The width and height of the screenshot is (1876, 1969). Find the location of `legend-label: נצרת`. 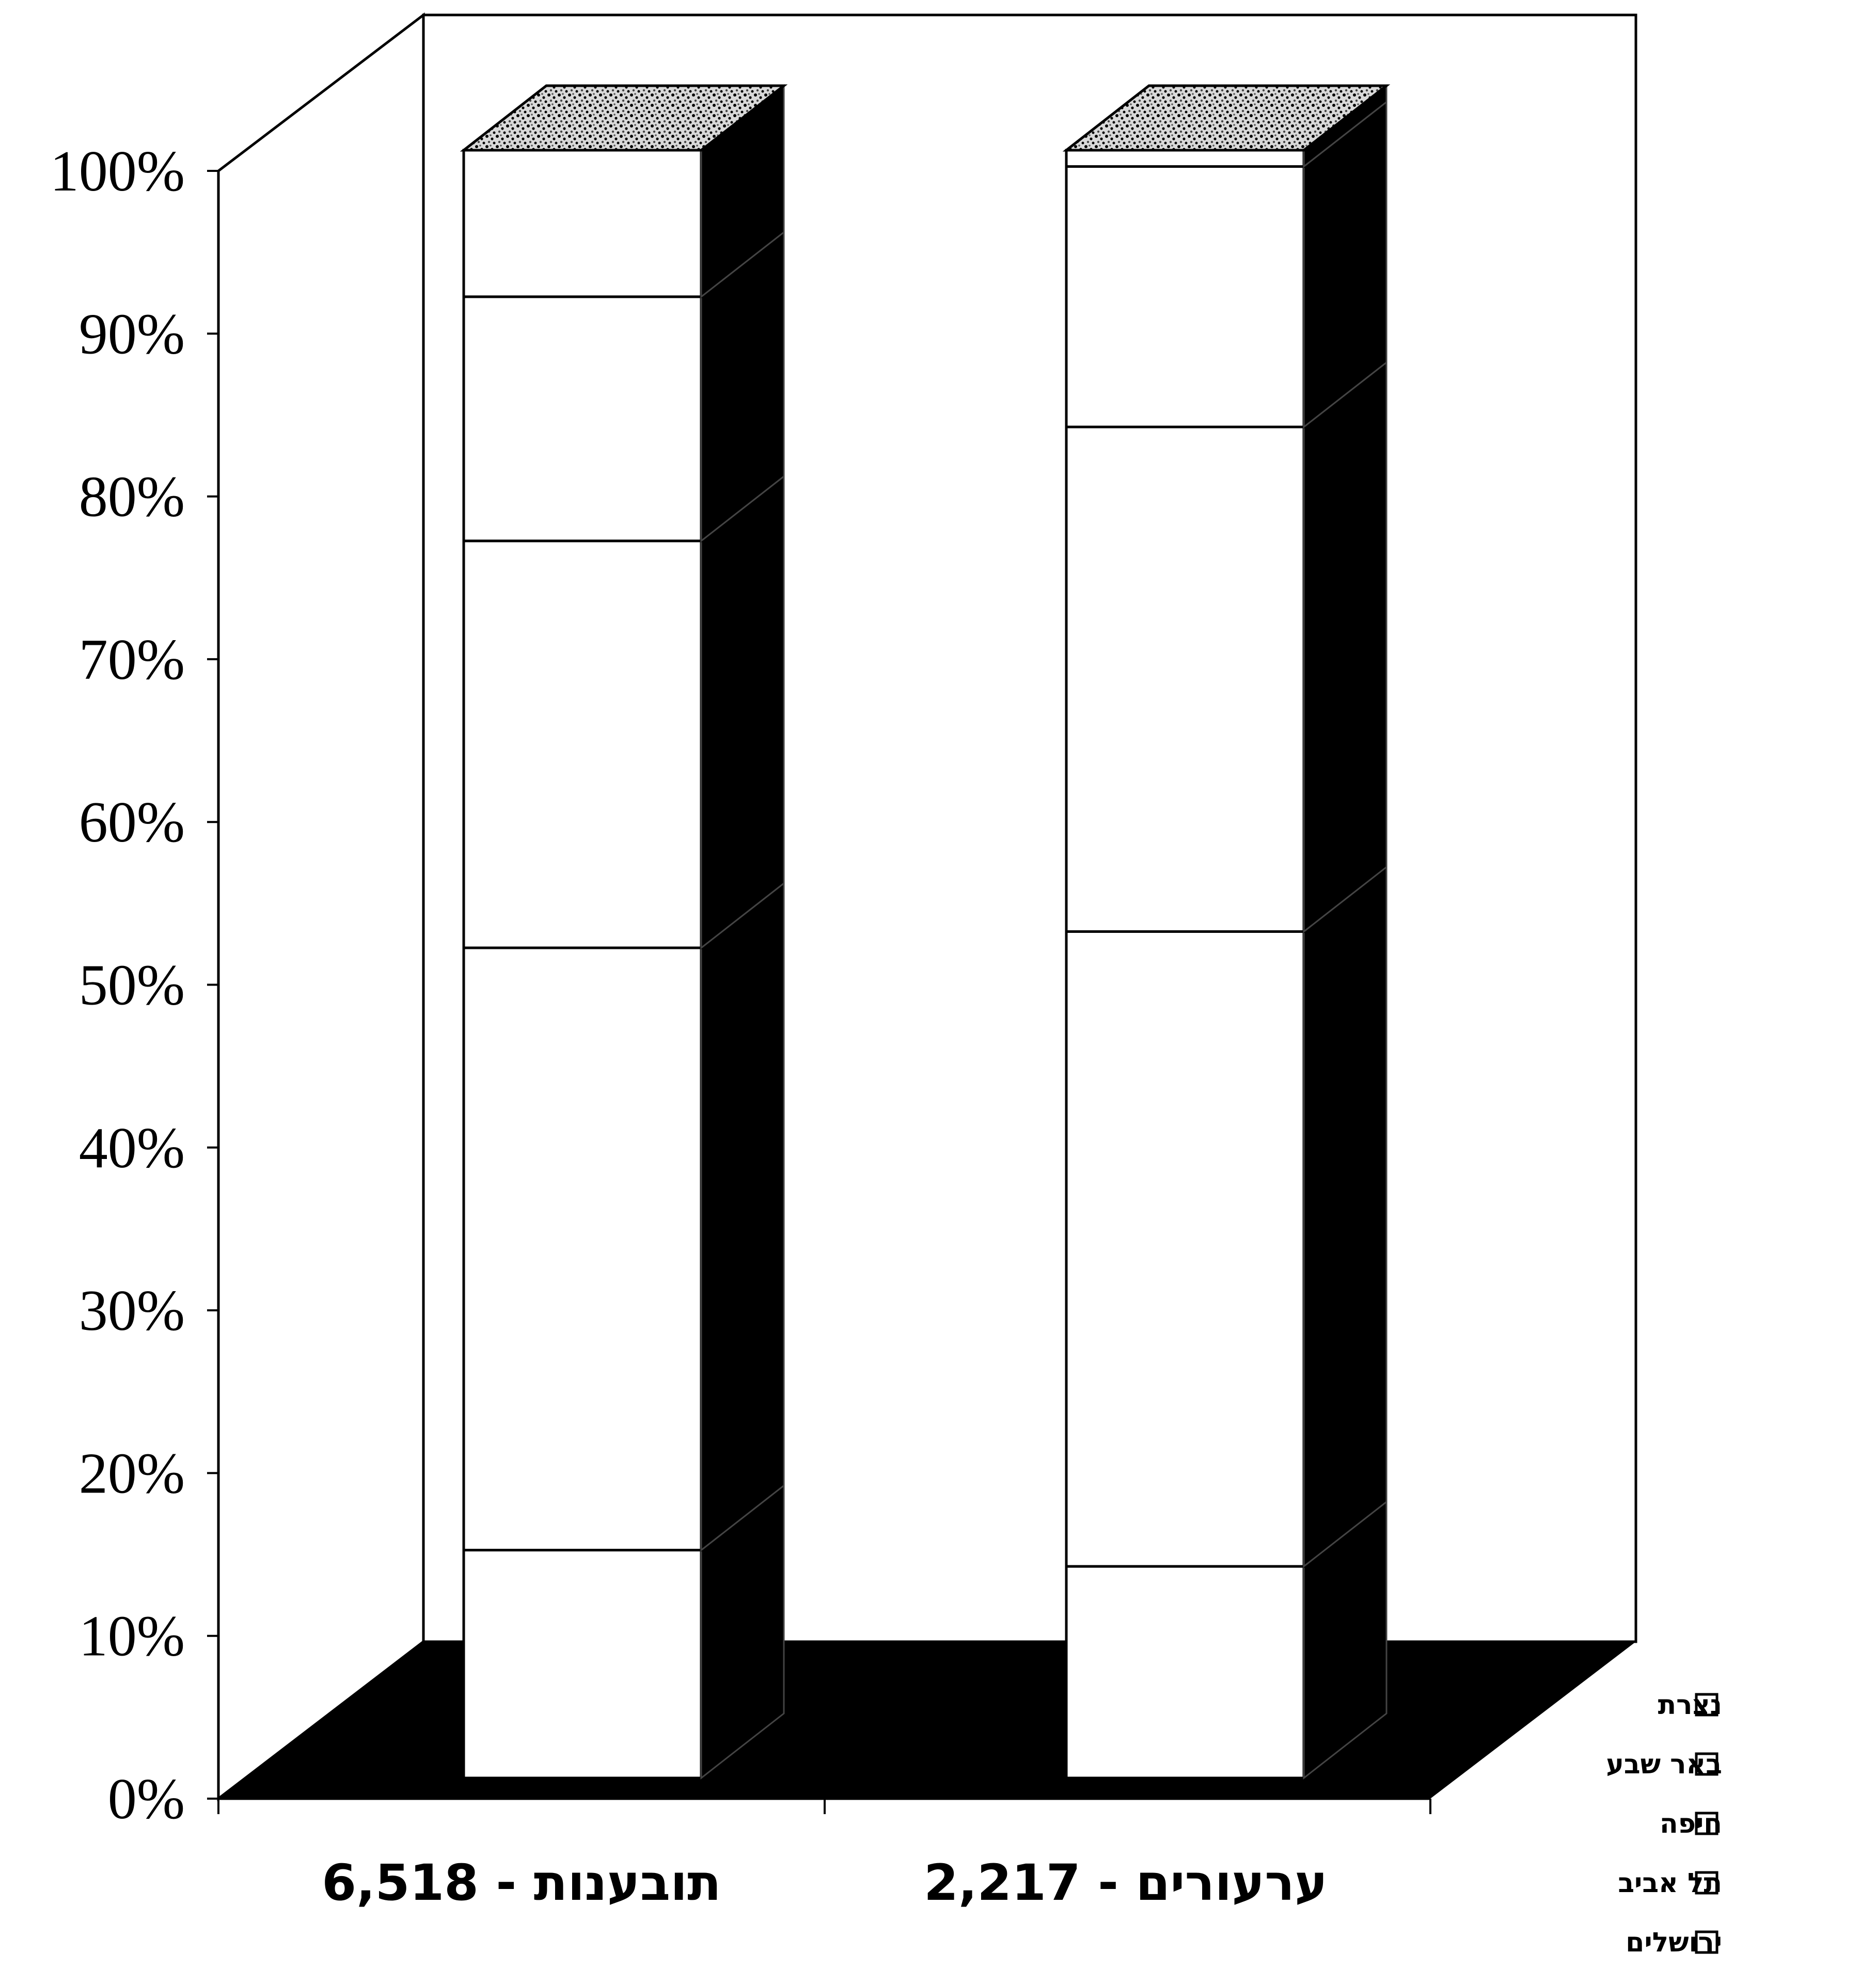

legend-label: נצרת is located at coordinates (1690, 1705).